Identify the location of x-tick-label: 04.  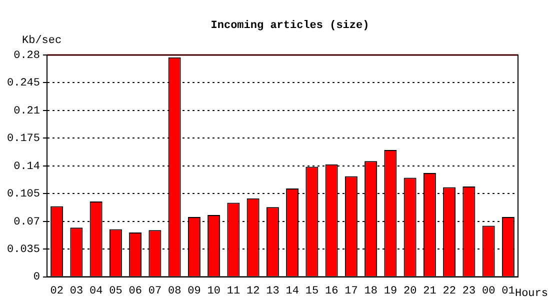
(96, 291).